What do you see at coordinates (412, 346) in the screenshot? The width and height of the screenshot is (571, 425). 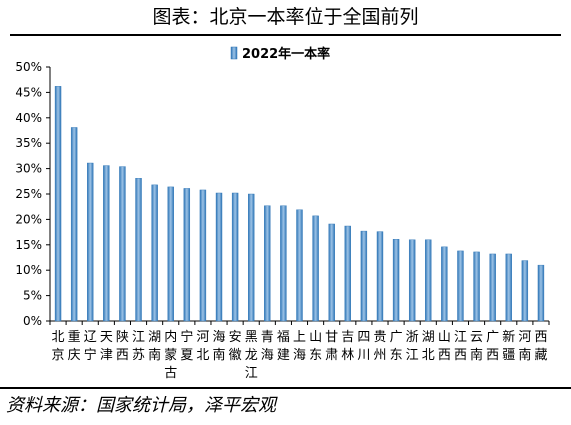 I see `x-tick-label: 浙江` at bounding box center [412, 346].